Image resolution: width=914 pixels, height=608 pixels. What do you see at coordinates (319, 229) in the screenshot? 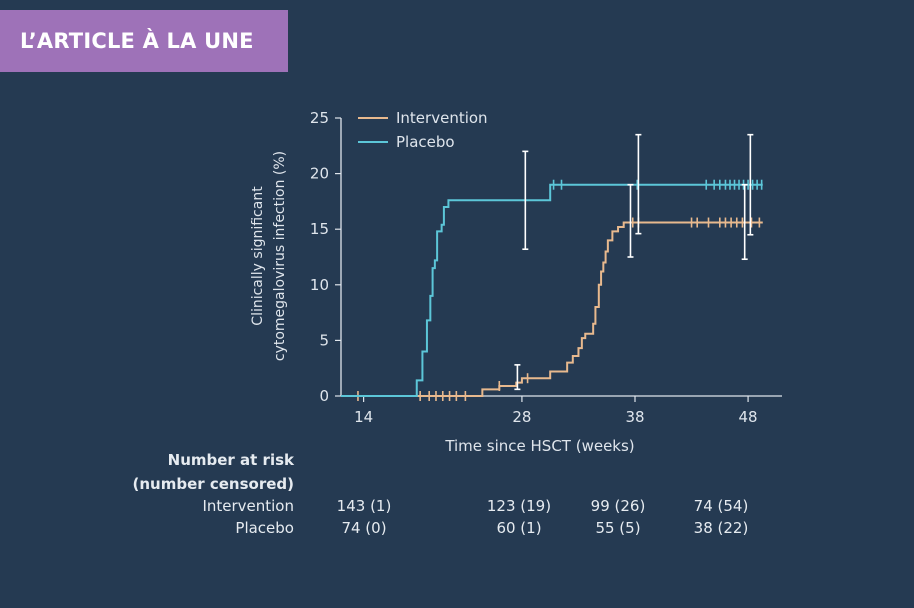
I see `y-tick-label: 15` at bounding box center [319, 229].